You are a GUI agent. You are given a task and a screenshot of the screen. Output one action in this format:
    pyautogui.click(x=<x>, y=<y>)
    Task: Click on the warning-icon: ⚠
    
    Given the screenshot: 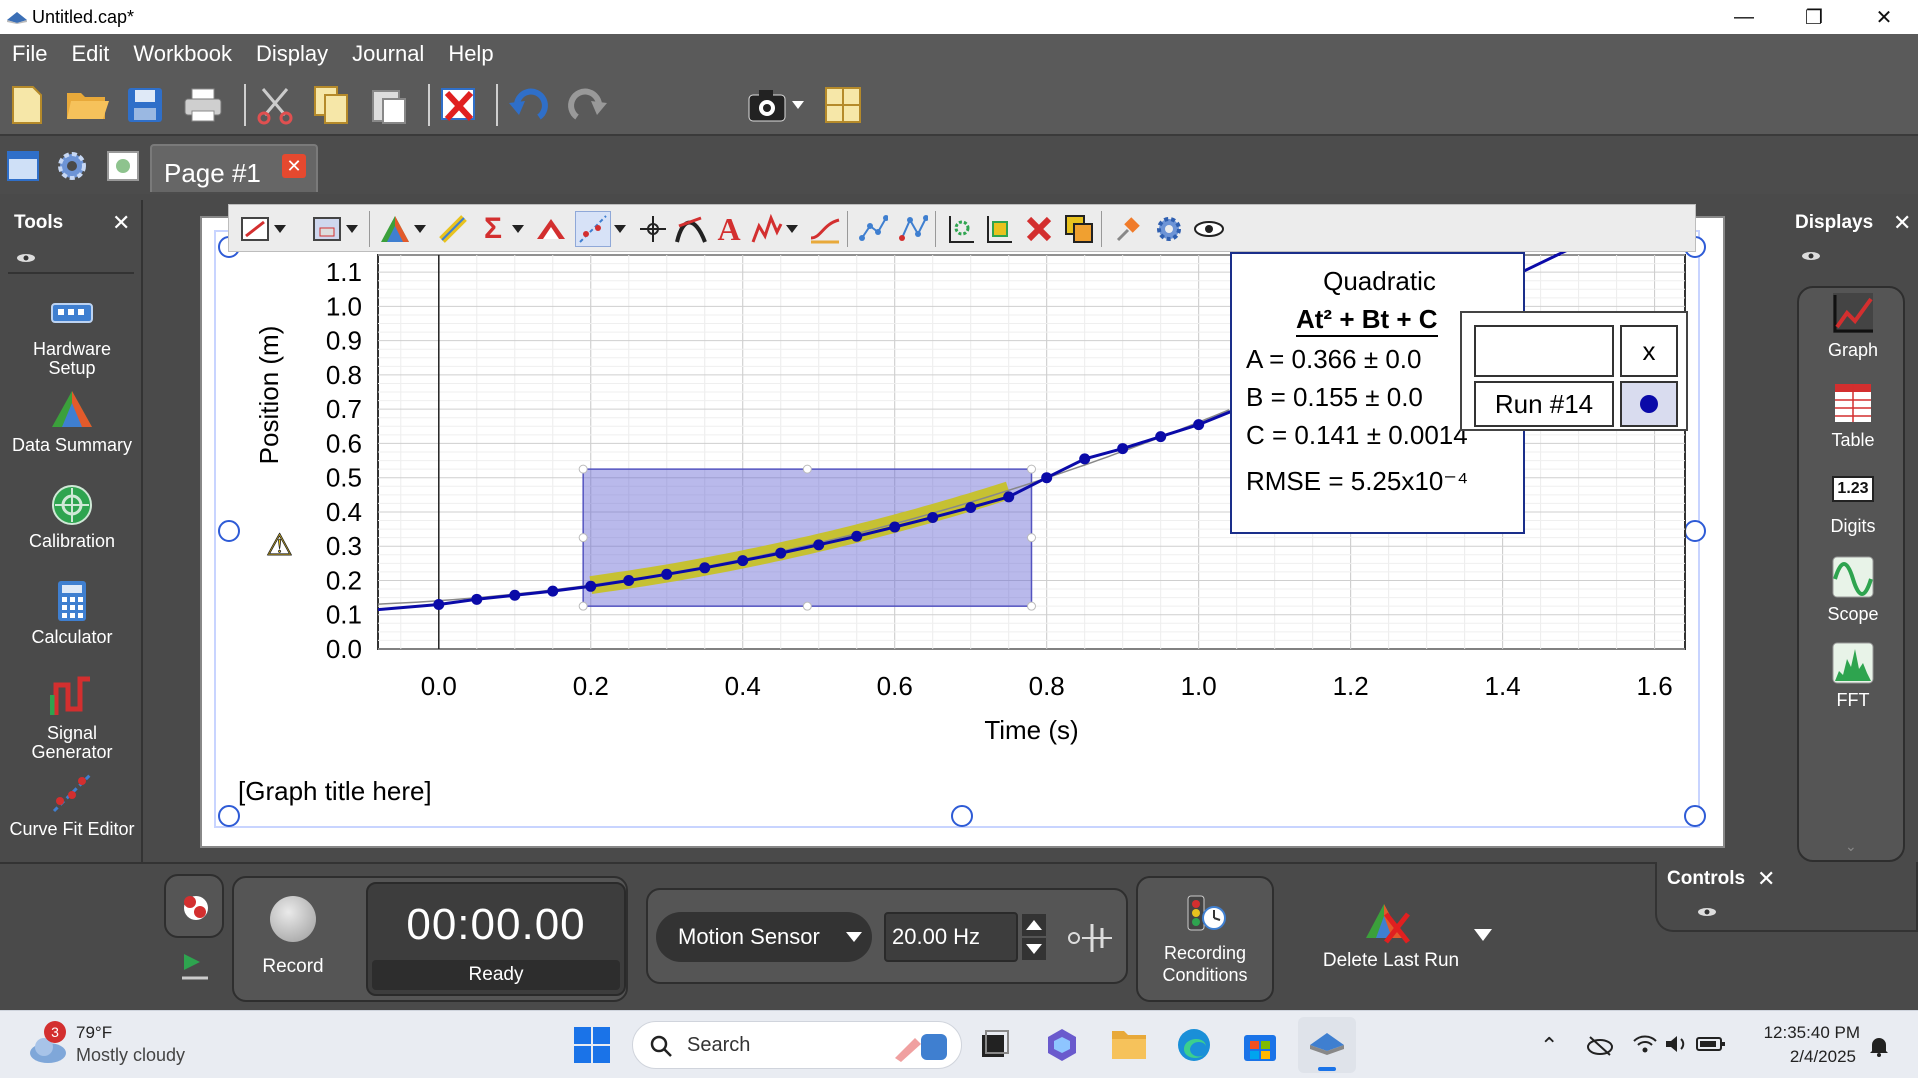 What is the action you would take?
    pyautogui.click(x=280, y=546)
    